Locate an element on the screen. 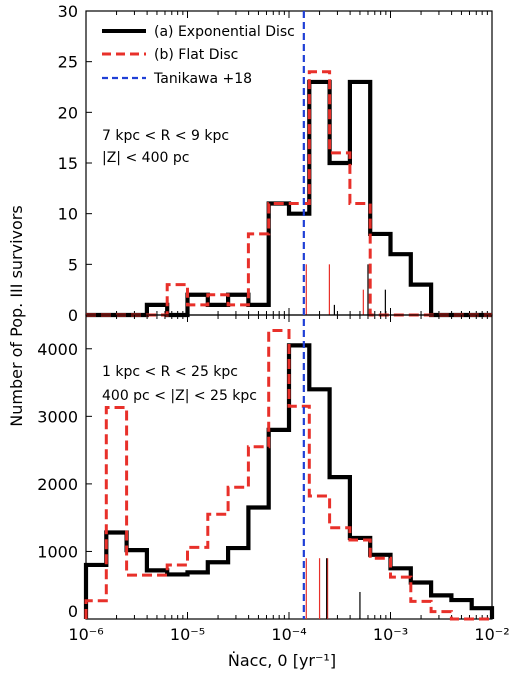  annotation-top-r-range: 7 kpc < R < 9 kpc is located at coordinates (165, 136).